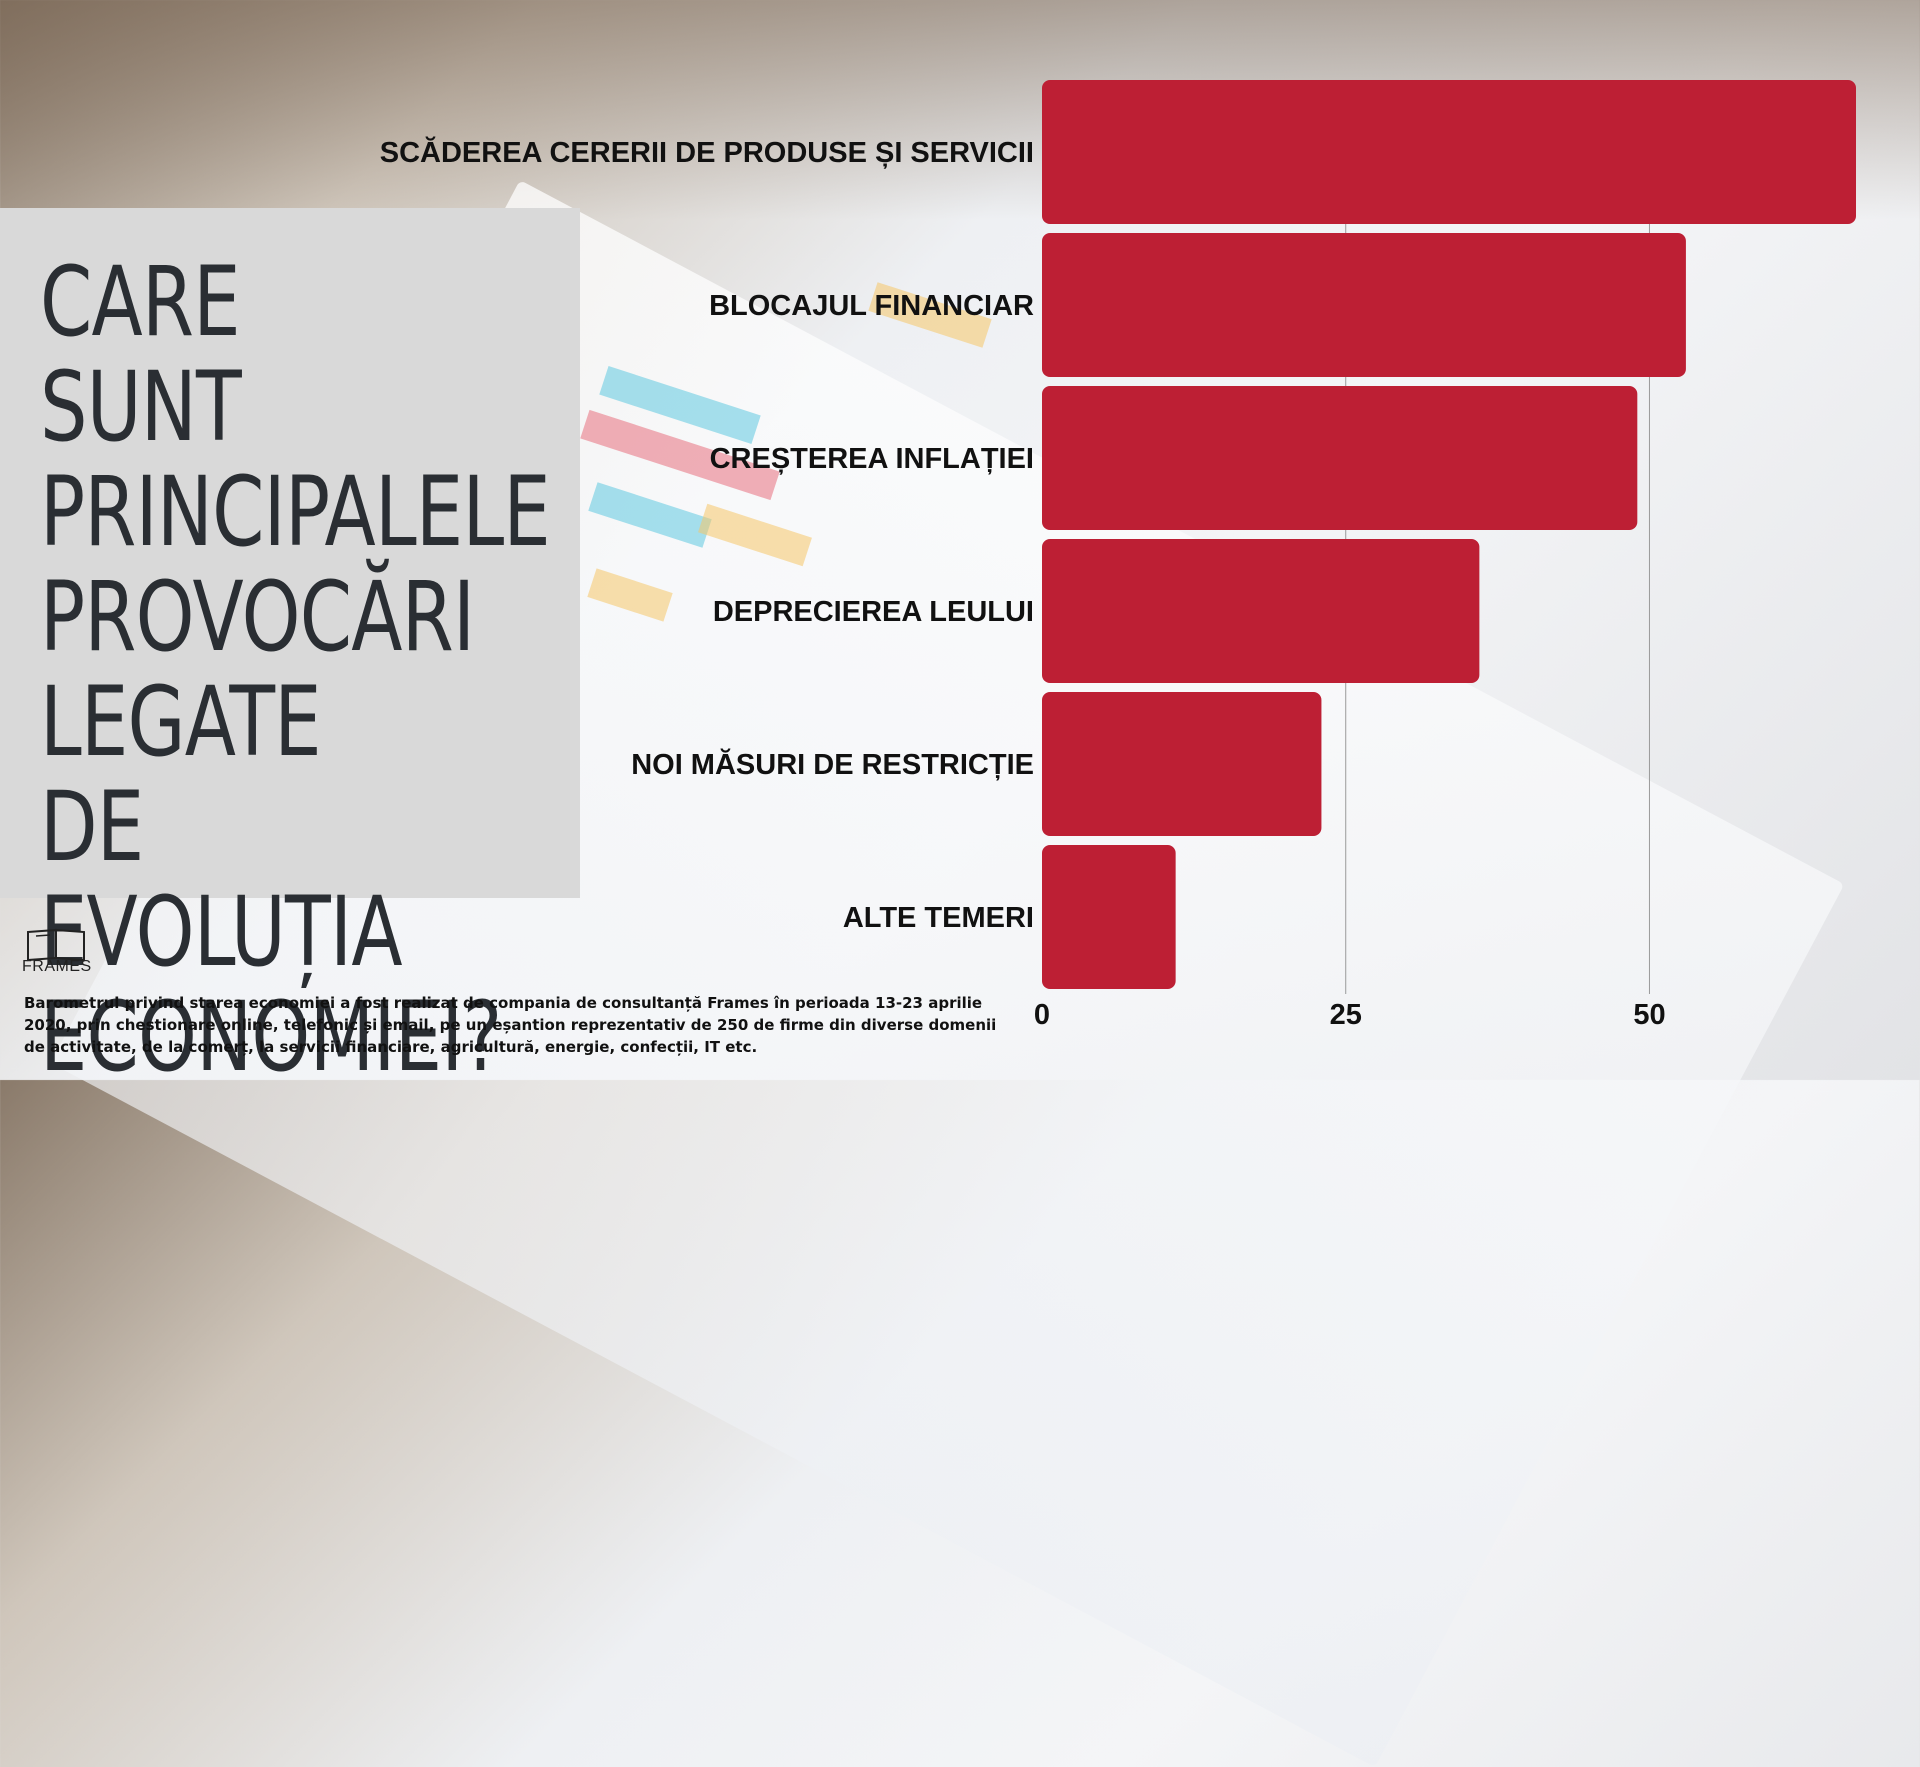  I want to click on x-tick-label: 25, so click(1346, 1015).